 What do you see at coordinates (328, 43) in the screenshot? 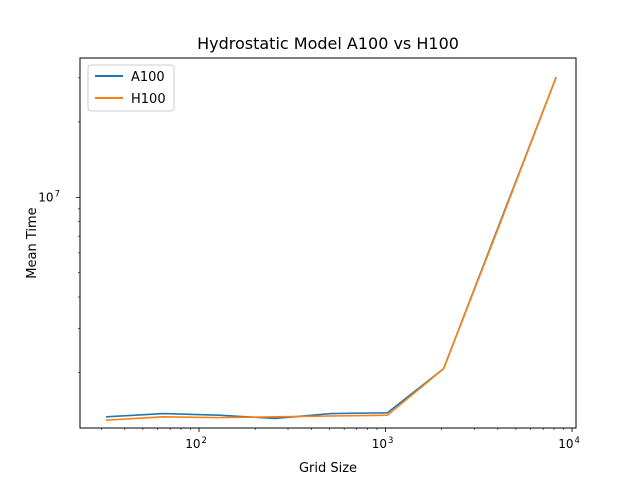
I see `chart-title: Hydrostatic Model A100 vs H100` at bounding box center [328, 43].